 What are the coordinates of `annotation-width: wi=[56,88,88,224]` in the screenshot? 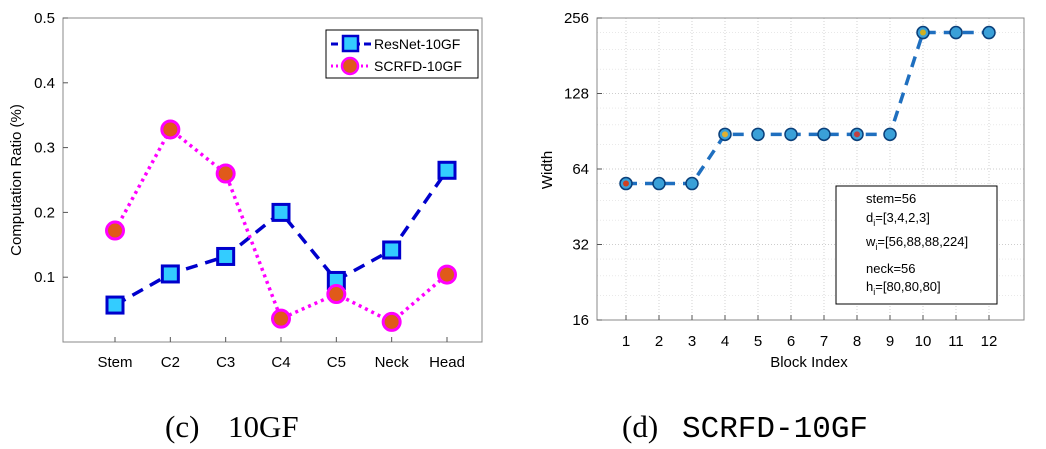 It's located at (916, 243).